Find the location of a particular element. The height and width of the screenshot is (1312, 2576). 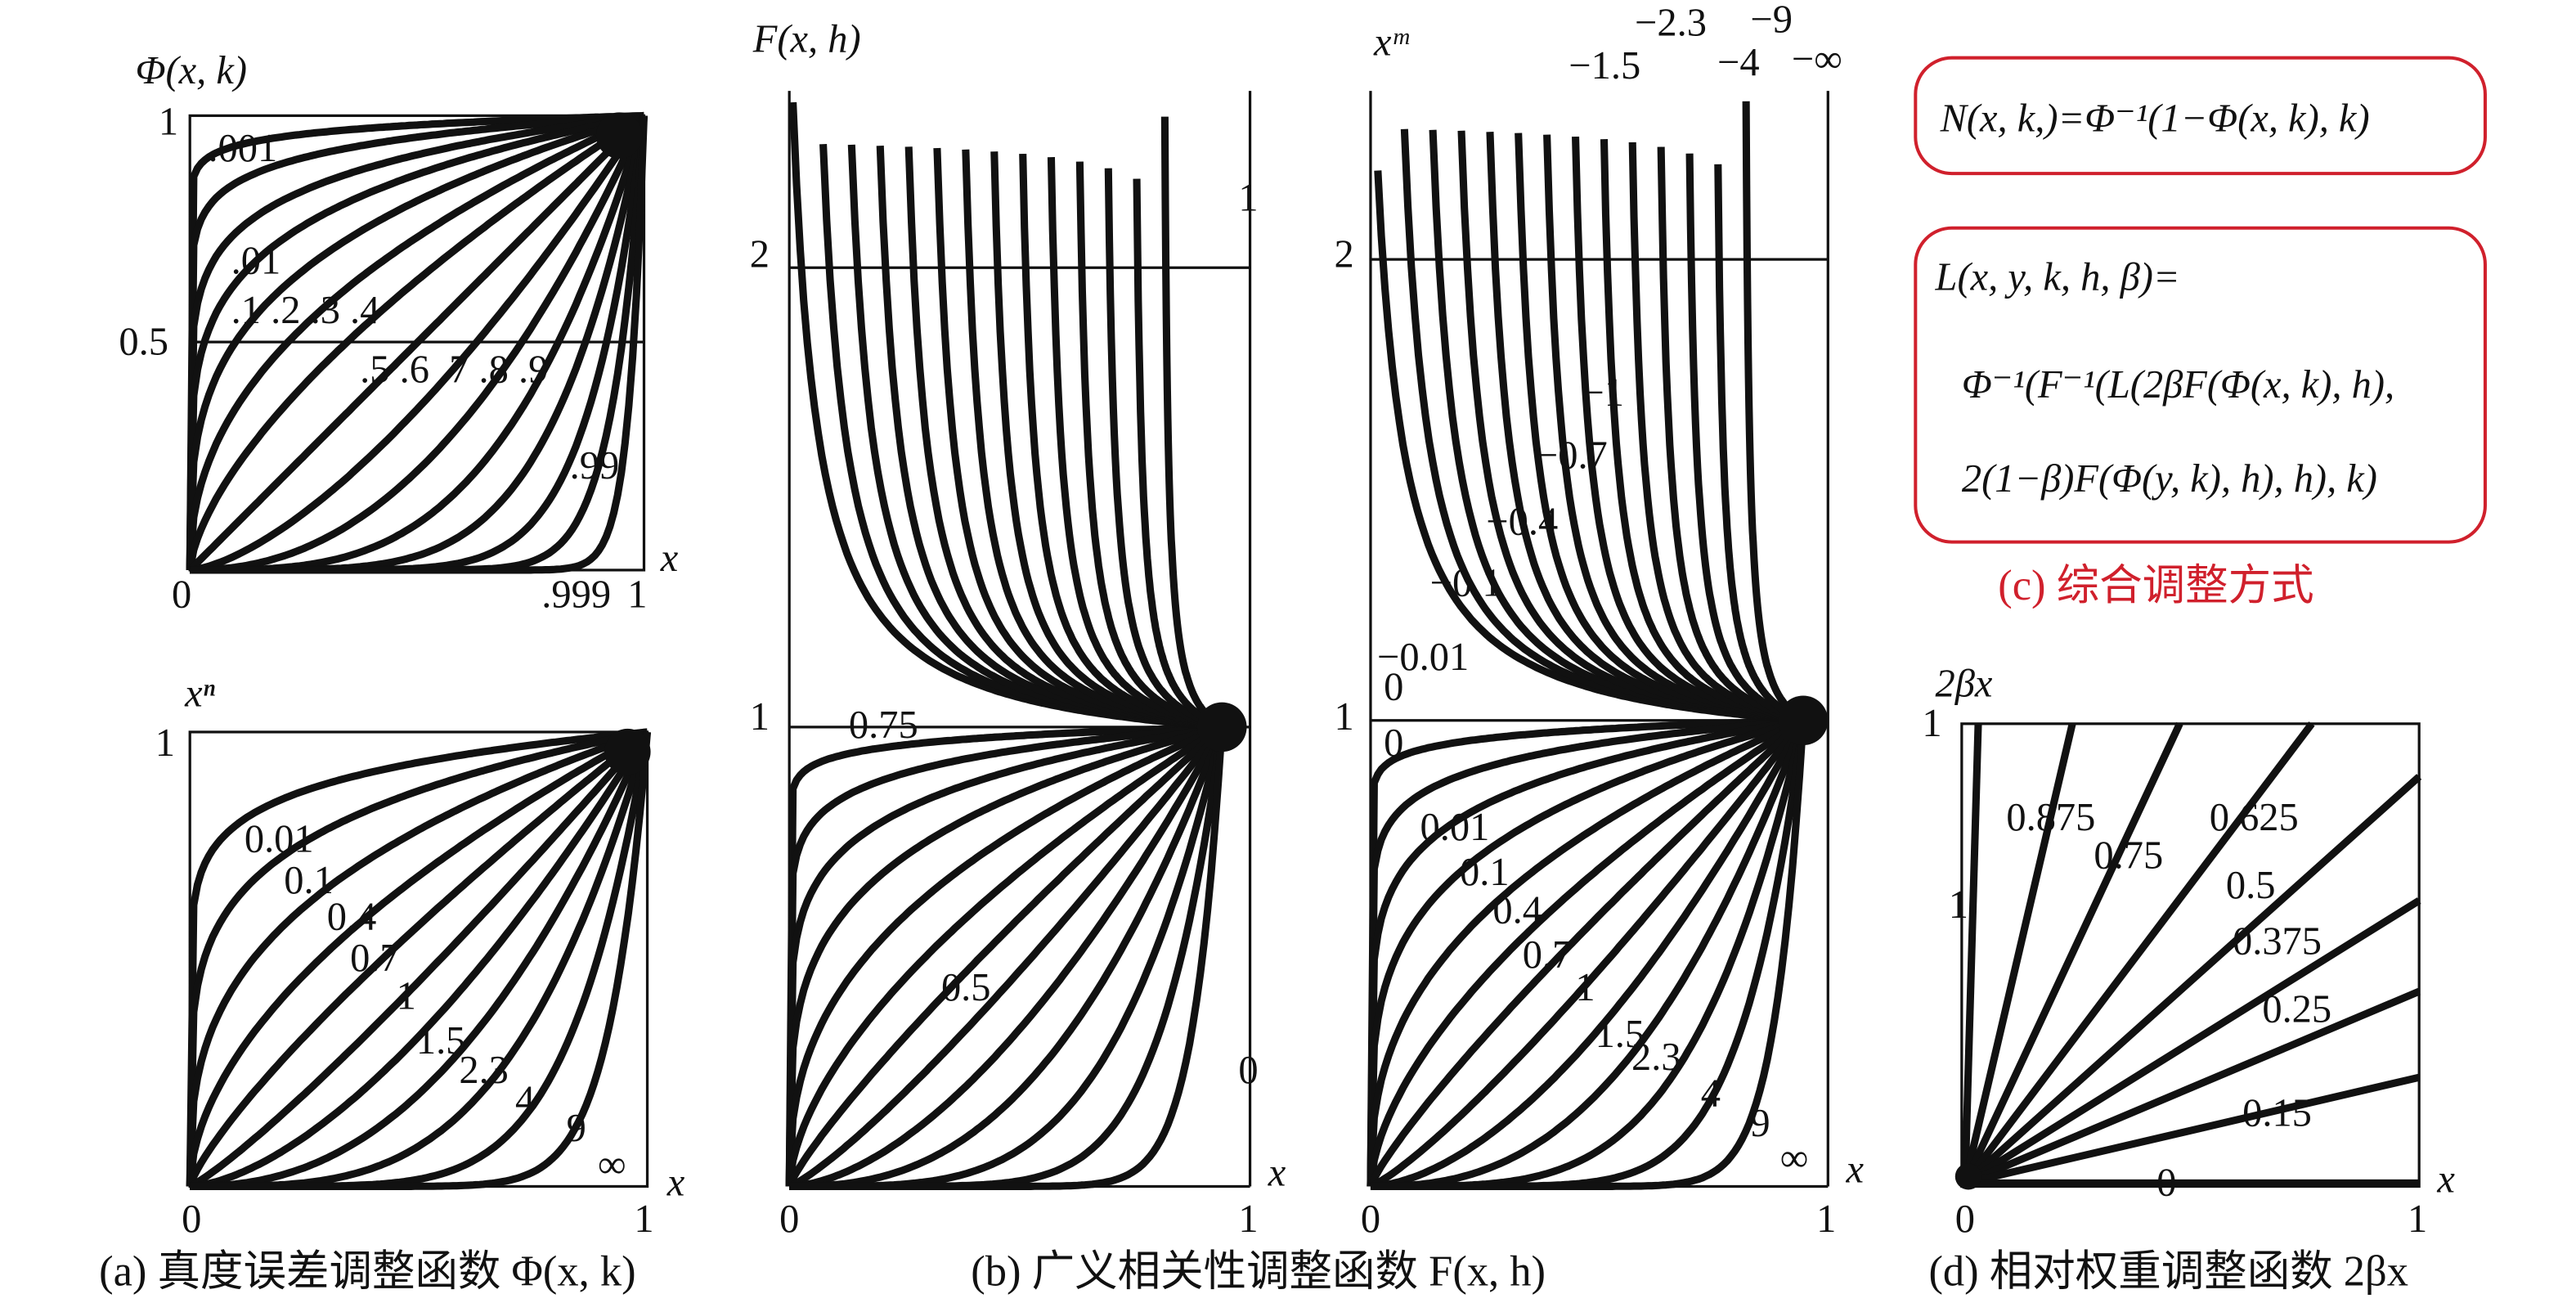

label: −0.7 is located at coordinates (1572, 456).